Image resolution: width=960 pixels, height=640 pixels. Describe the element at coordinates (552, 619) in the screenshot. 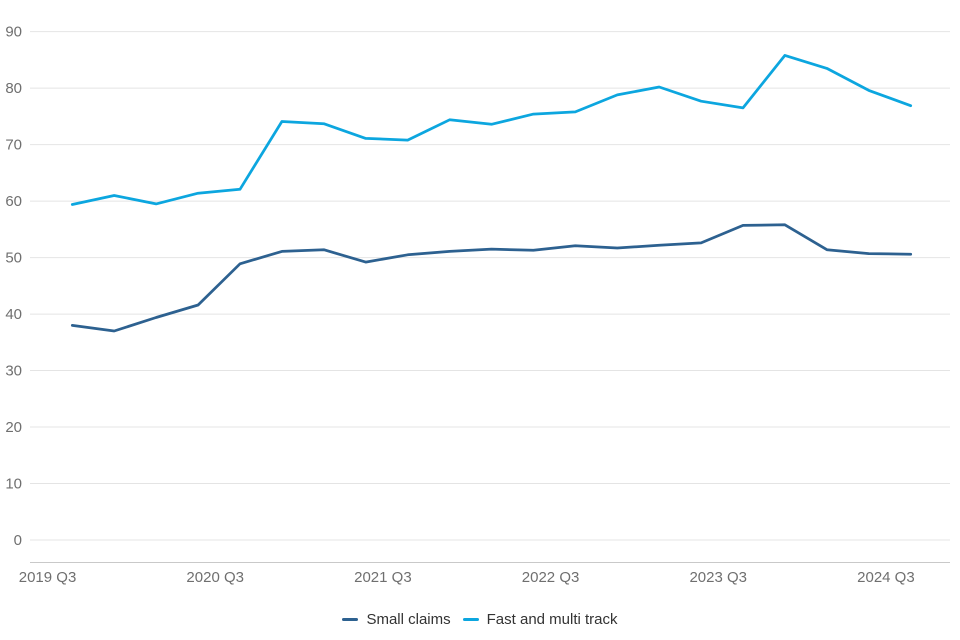

I see `legend-label-fast-and-multi-track: Fast and multi track` at that location.